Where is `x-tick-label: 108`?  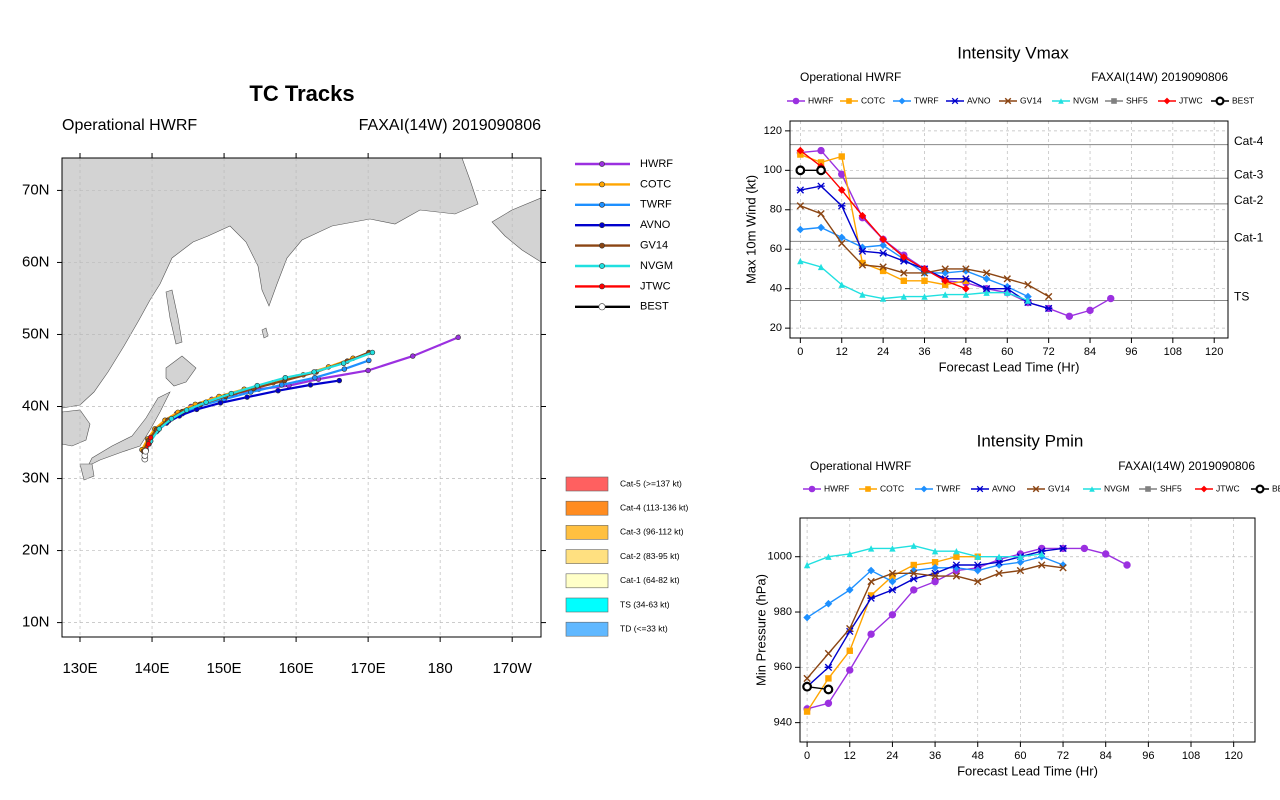 x-tick-label: 108 is located at coordinates (1191, 756).